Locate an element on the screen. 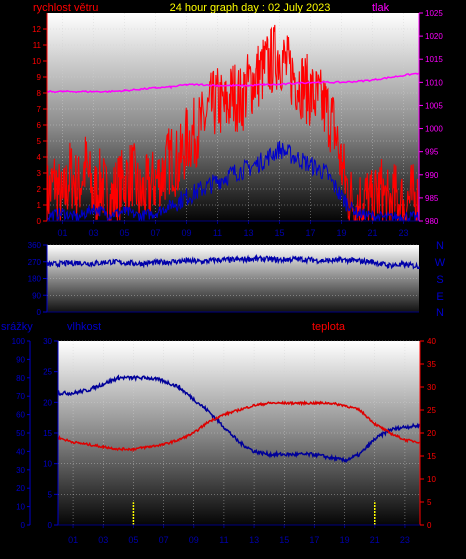  direction-label: S is located at coordinates (439, 280).